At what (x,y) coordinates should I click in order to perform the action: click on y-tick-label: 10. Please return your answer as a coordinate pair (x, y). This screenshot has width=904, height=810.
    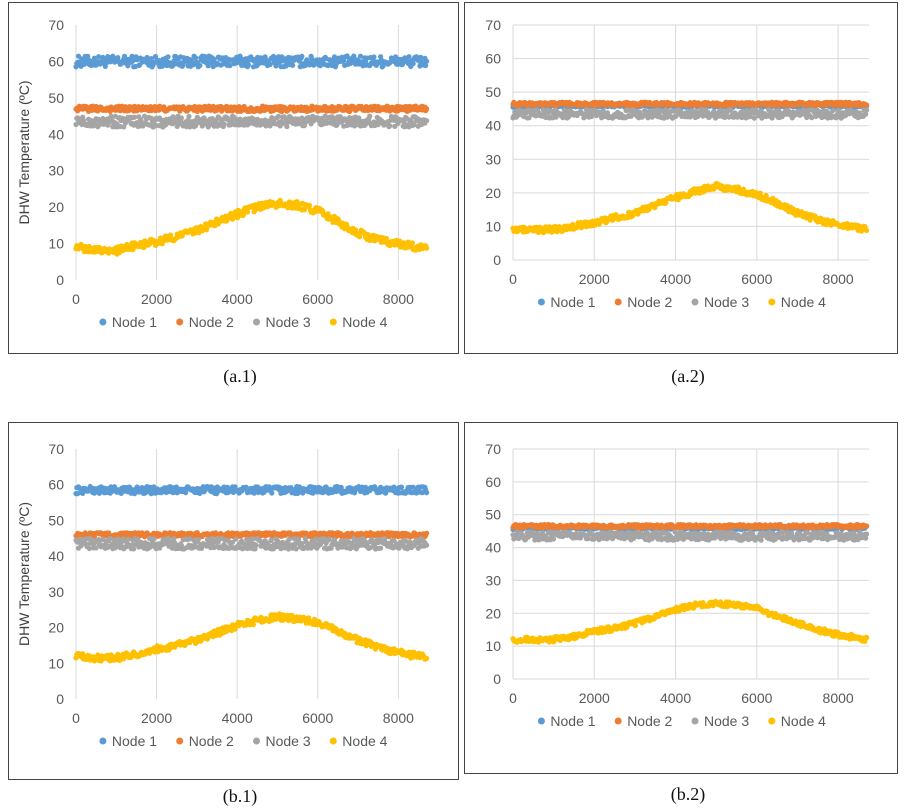
    Looking at the image, I should click on (493, 226).